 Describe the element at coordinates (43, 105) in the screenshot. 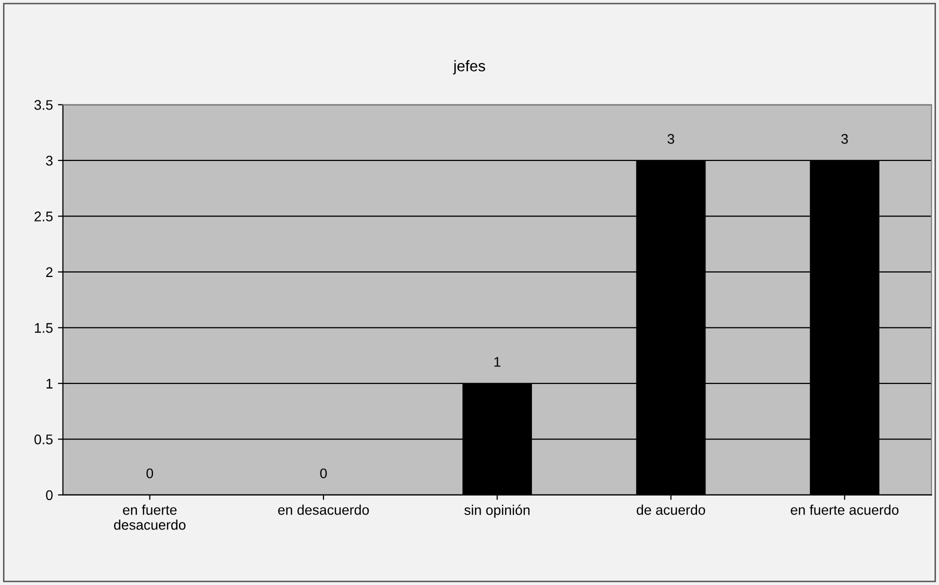

I see `y-tick-label: 3.5` at that location.